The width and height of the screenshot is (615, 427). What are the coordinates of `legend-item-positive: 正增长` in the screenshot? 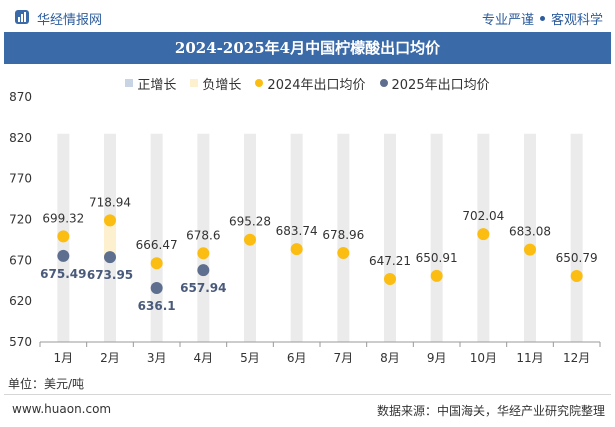 It's located at (150, 83).